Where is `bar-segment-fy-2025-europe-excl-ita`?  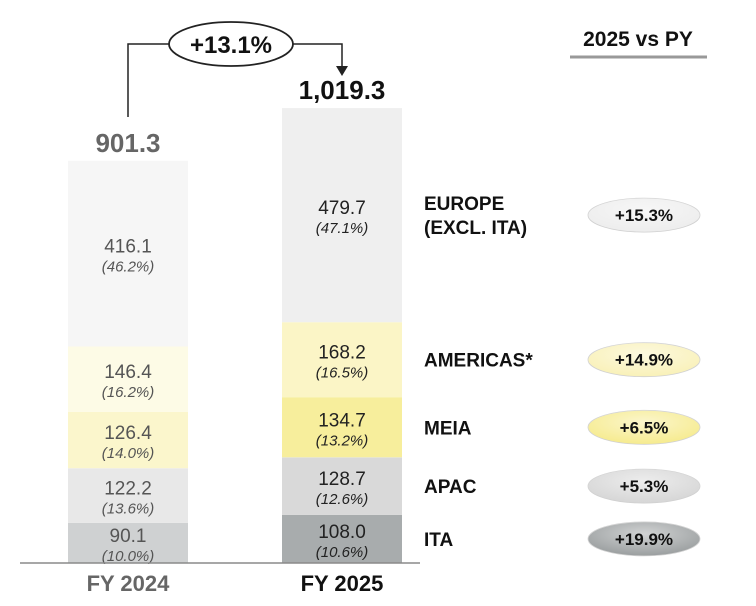
bar-segment-fy-2025-europe-excl-ita is located at coordinates (342, 215).